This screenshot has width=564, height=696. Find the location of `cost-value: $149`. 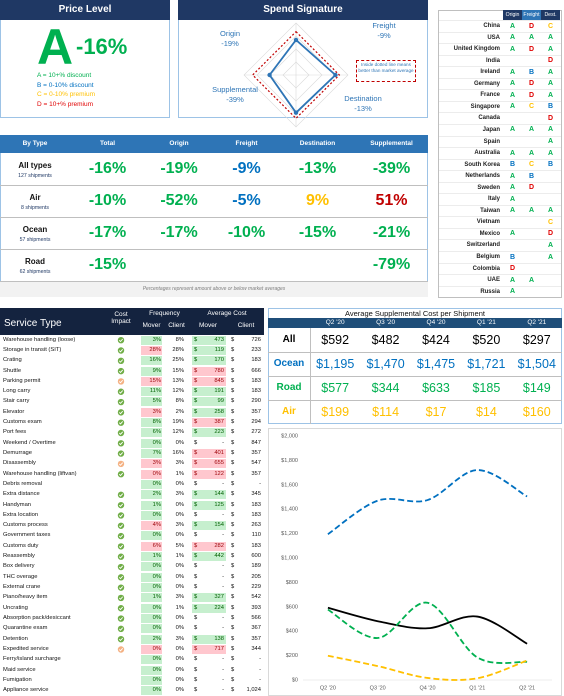

cost-value: $149 is located at coordinates (536, 388).